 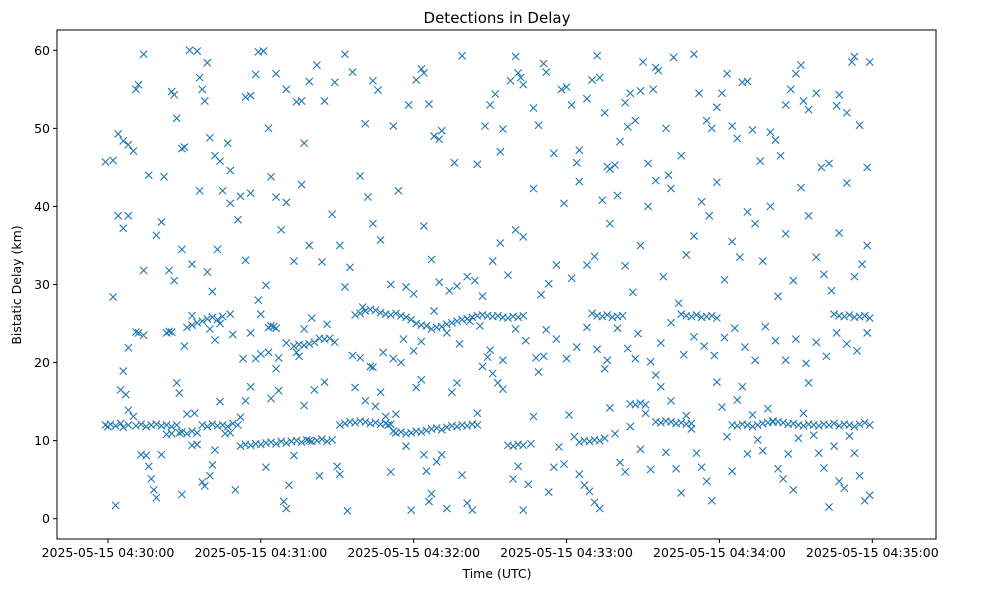 I want to click on y-tick-label: 0, so click(x=46, y=518).